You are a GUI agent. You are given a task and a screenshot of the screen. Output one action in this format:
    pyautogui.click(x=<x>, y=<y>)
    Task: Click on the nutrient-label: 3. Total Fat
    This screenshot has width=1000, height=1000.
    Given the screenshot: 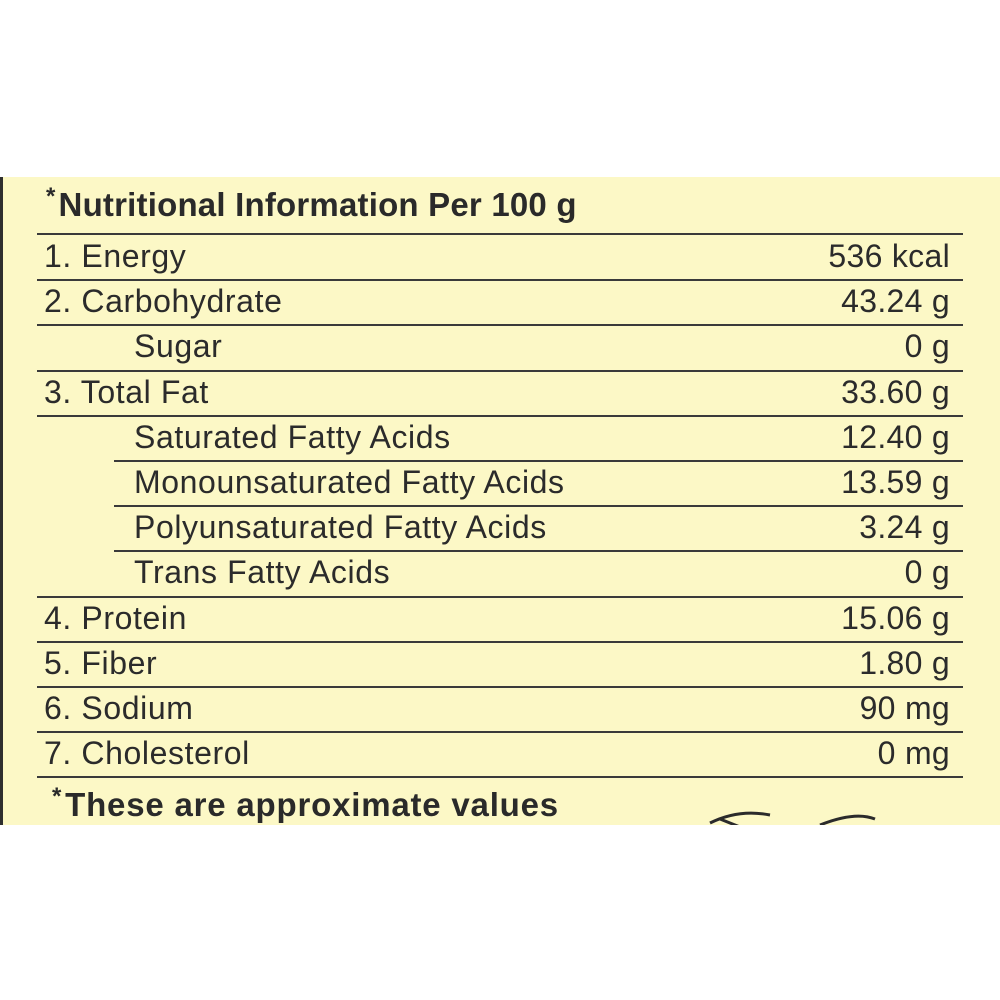 What is the action you would take?
    pyautogui.click(x=126, y=391)
    